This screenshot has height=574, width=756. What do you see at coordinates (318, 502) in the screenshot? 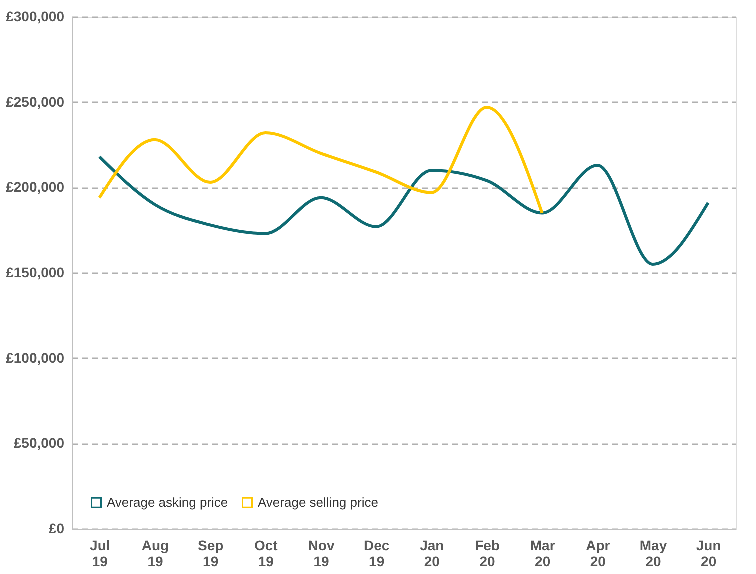
I see `legend-label: Average selling price` at bounding box center [318, 502].